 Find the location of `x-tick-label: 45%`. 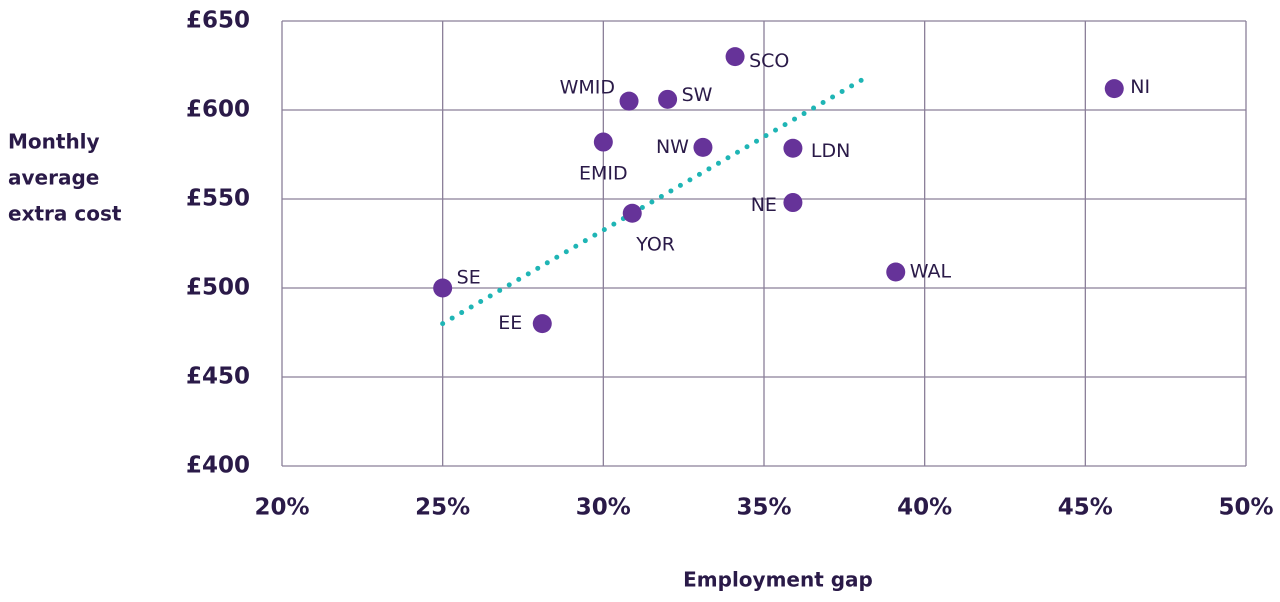

x-tick-label: 45% is located at coordinates (1085, 508).